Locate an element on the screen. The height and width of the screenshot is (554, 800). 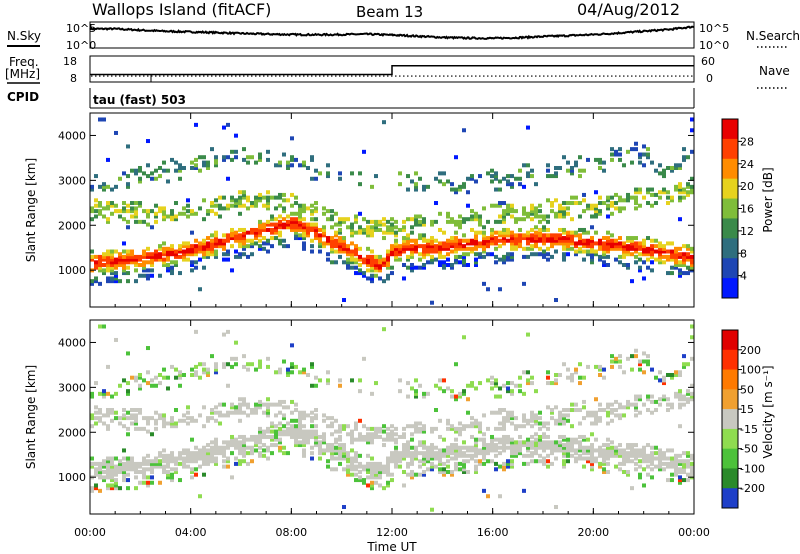
velocity-colorbar-label: -200 is located at coordinates (752, 488).